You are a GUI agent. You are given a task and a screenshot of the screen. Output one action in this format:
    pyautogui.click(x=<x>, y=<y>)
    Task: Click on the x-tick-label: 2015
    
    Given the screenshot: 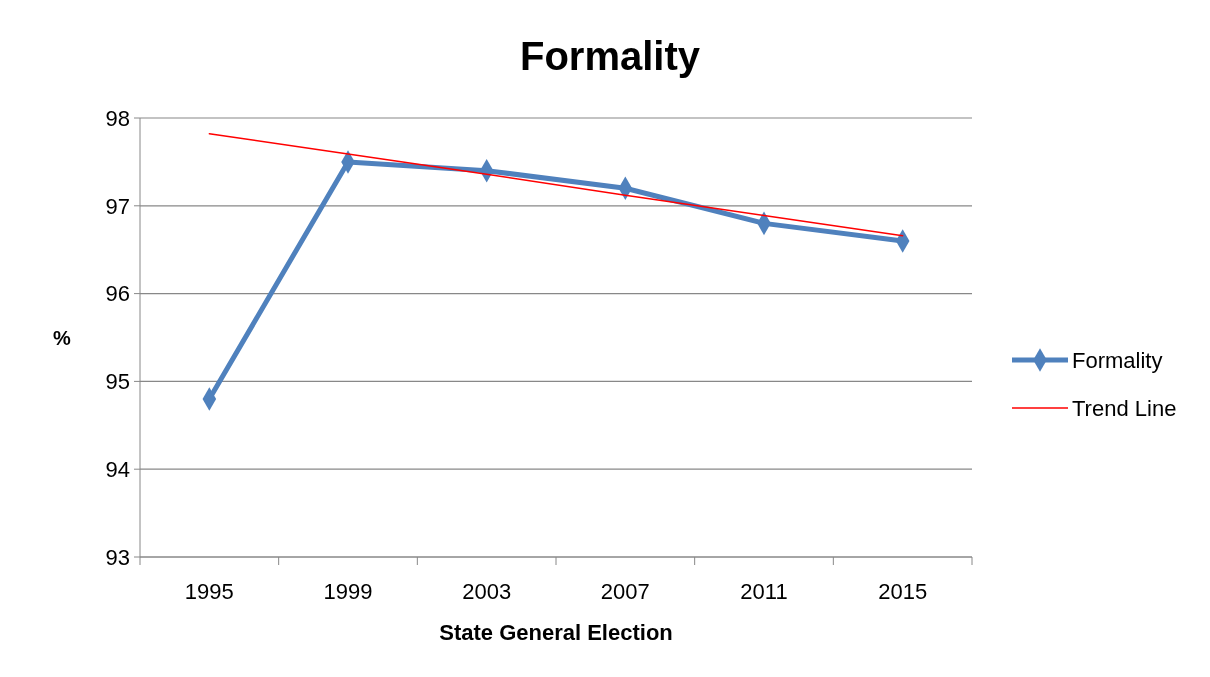 What is the action you would take?
    pyautogui.click(x=903, y=591)
    